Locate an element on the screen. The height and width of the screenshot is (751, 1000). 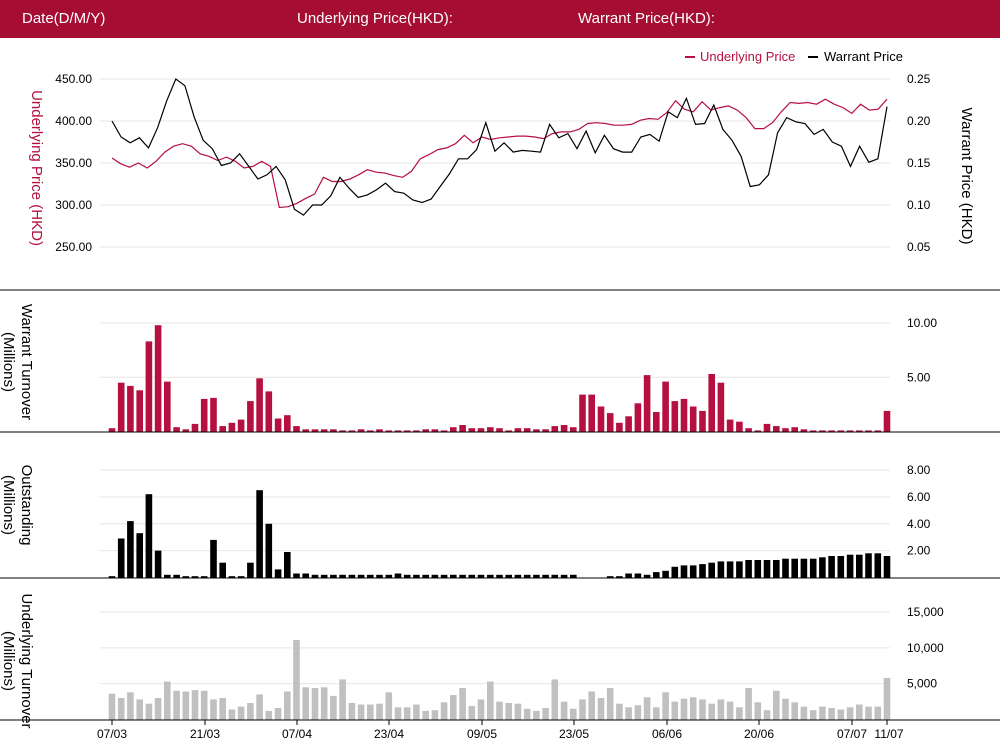
y-right-tick-label: 0.25 is located at coordinates (919, 79).